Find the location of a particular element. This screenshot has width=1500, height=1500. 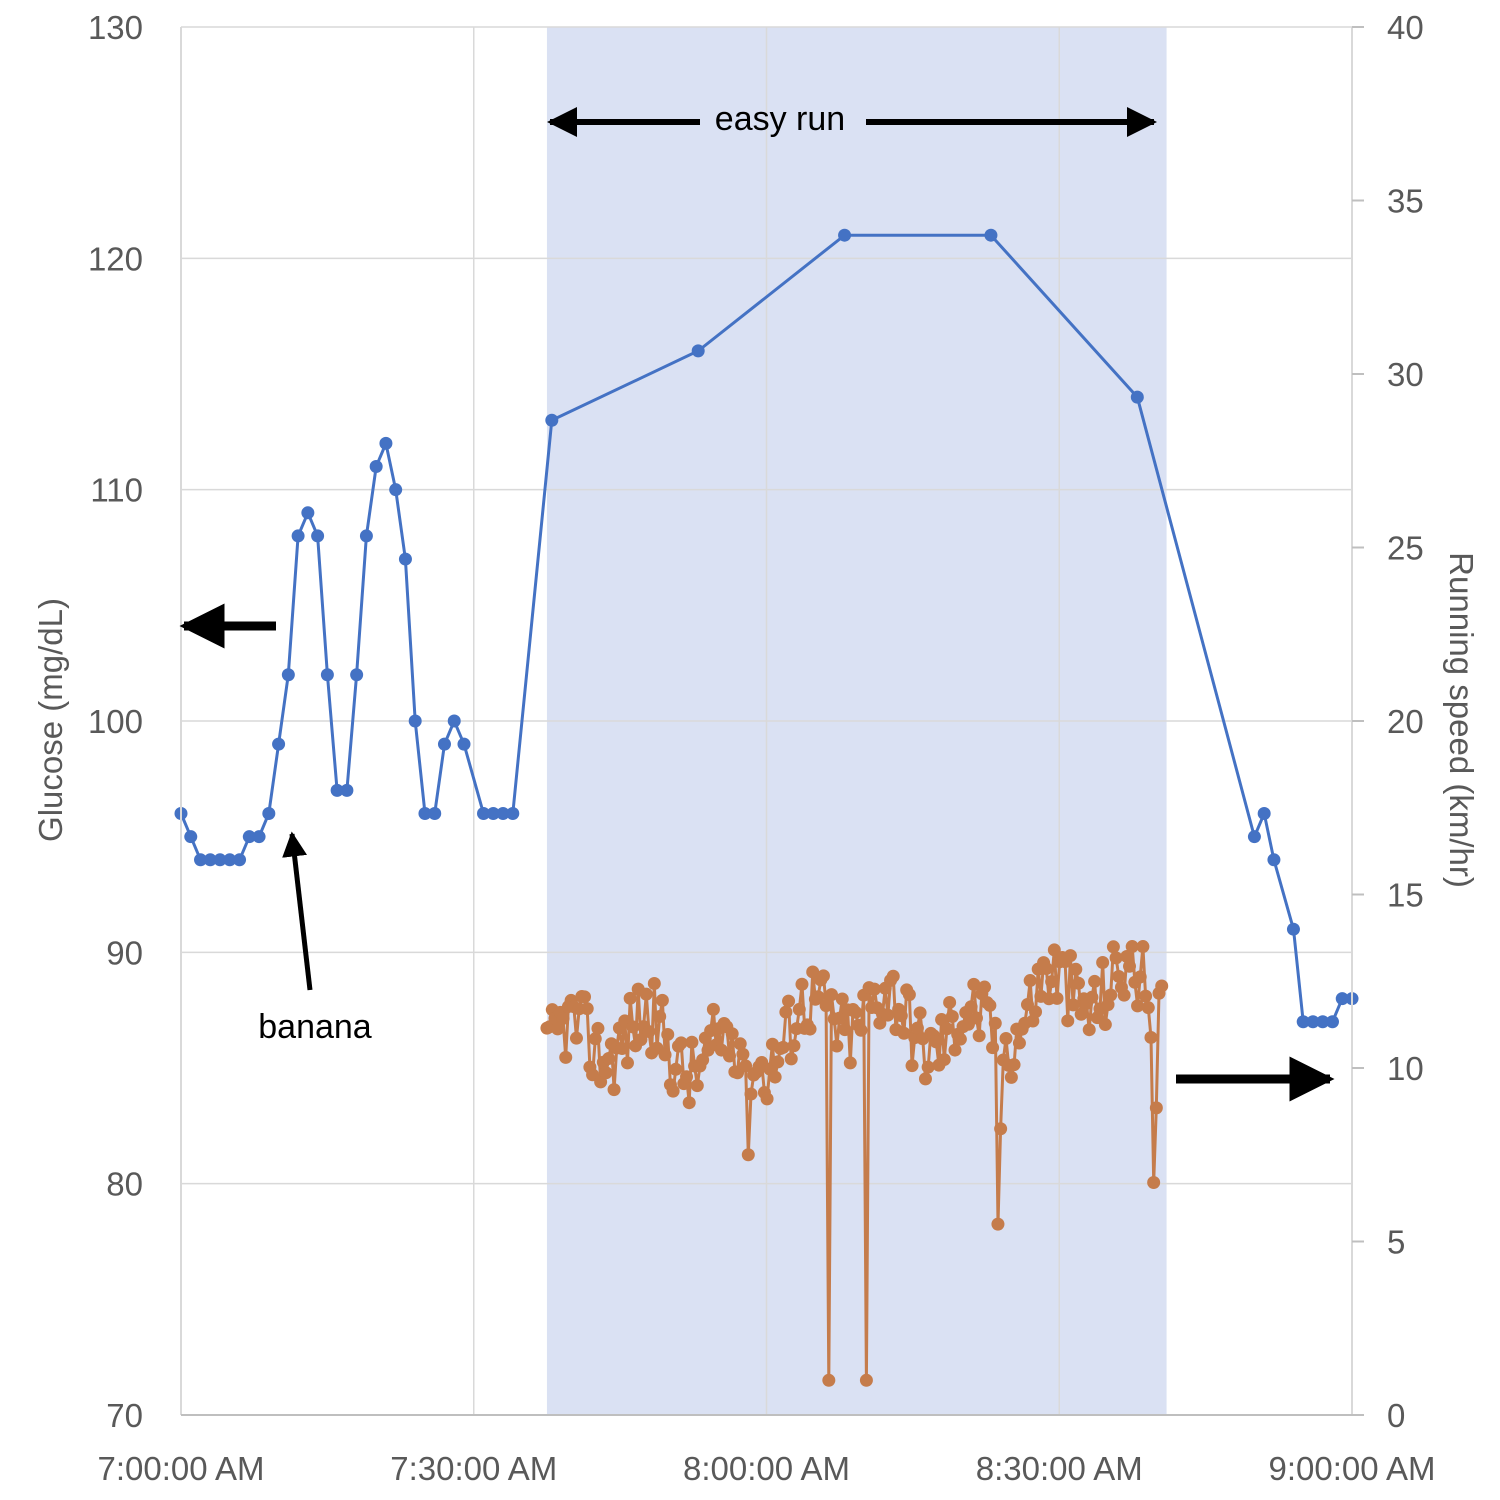

right-axis-tick-label: 30 is located at coordinates (1405, 374).